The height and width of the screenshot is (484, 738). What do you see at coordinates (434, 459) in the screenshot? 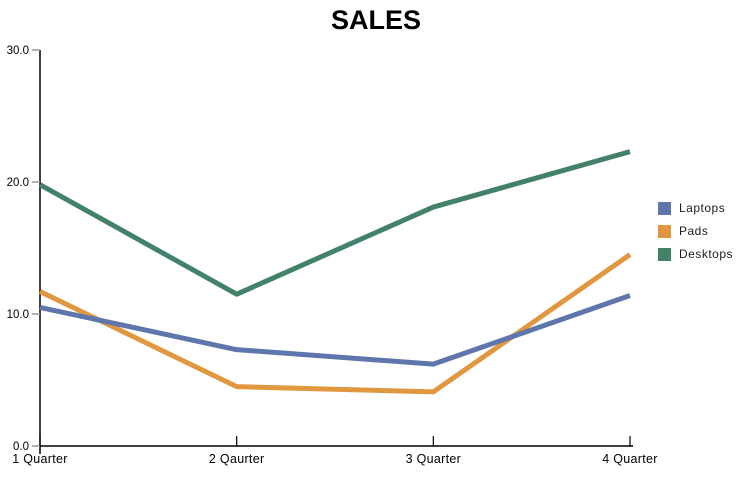
I see `x-category-label: 3 Quarter` at bounding box center [434, 459].